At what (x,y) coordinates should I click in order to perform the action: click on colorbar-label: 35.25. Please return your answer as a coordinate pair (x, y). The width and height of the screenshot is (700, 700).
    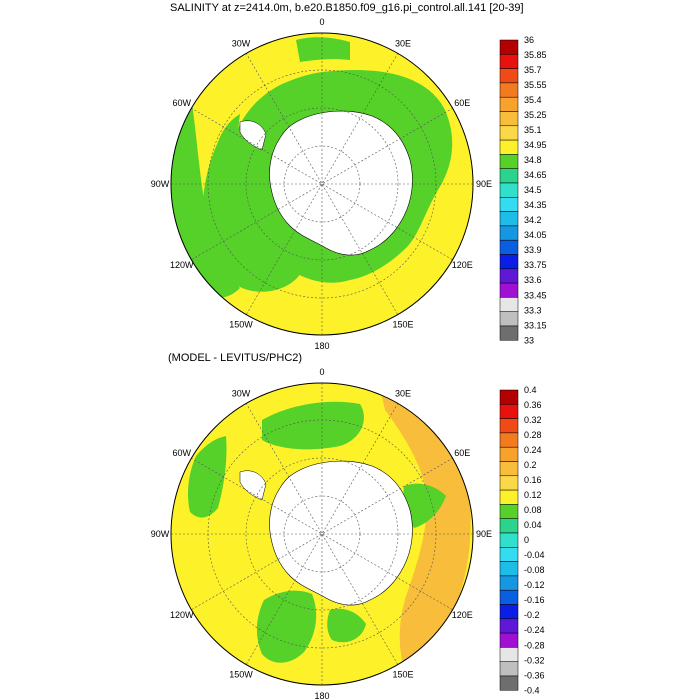
    Looking at the image, I should click on (535, 115).